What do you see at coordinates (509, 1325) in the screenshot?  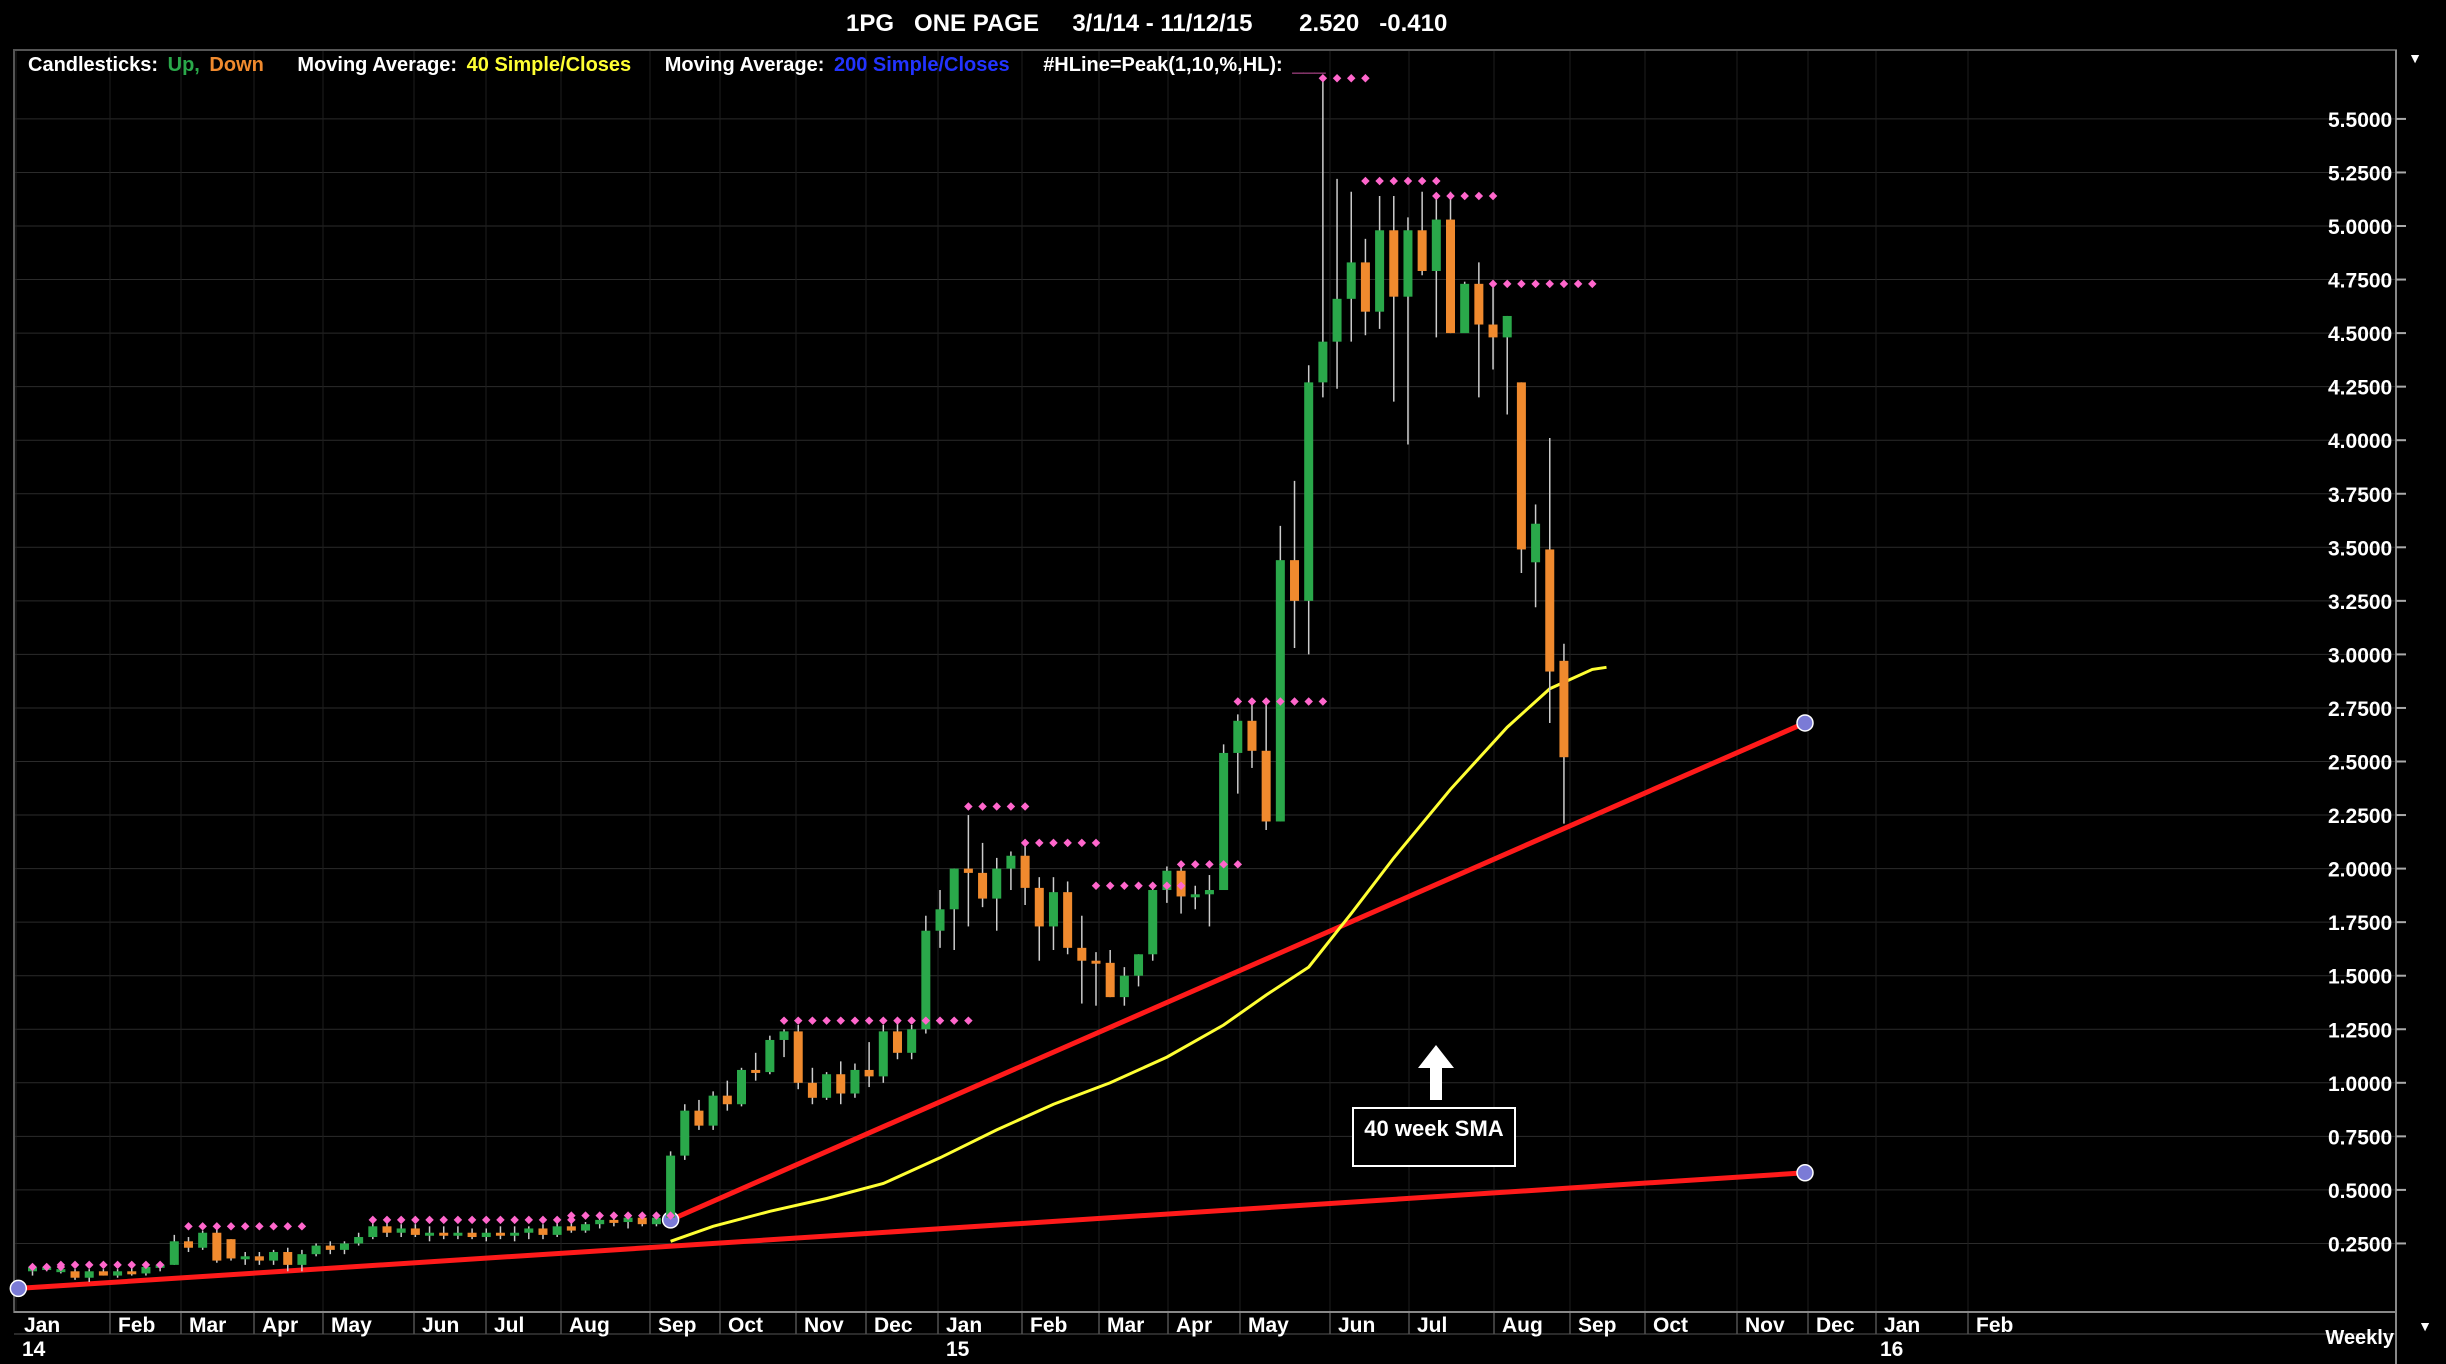 I see `x-tick-label: Jul` at bounding box center [509, 1325].